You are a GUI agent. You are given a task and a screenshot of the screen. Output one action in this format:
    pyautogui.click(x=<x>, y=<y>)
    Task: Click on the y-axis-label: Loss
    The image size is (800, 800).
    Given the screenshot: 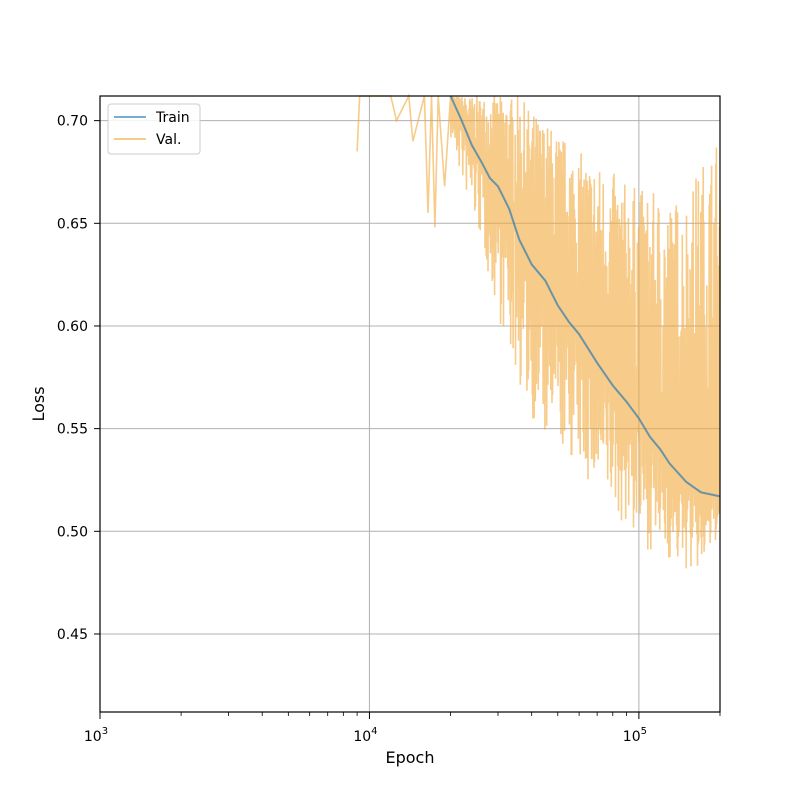 What is the action you would take?
    pyautogui.click(x=38, y=403)
    